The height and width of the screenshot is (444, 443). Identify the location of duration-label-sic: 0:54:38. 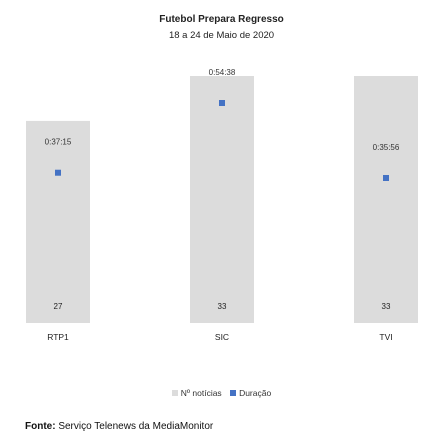
(222, 72).